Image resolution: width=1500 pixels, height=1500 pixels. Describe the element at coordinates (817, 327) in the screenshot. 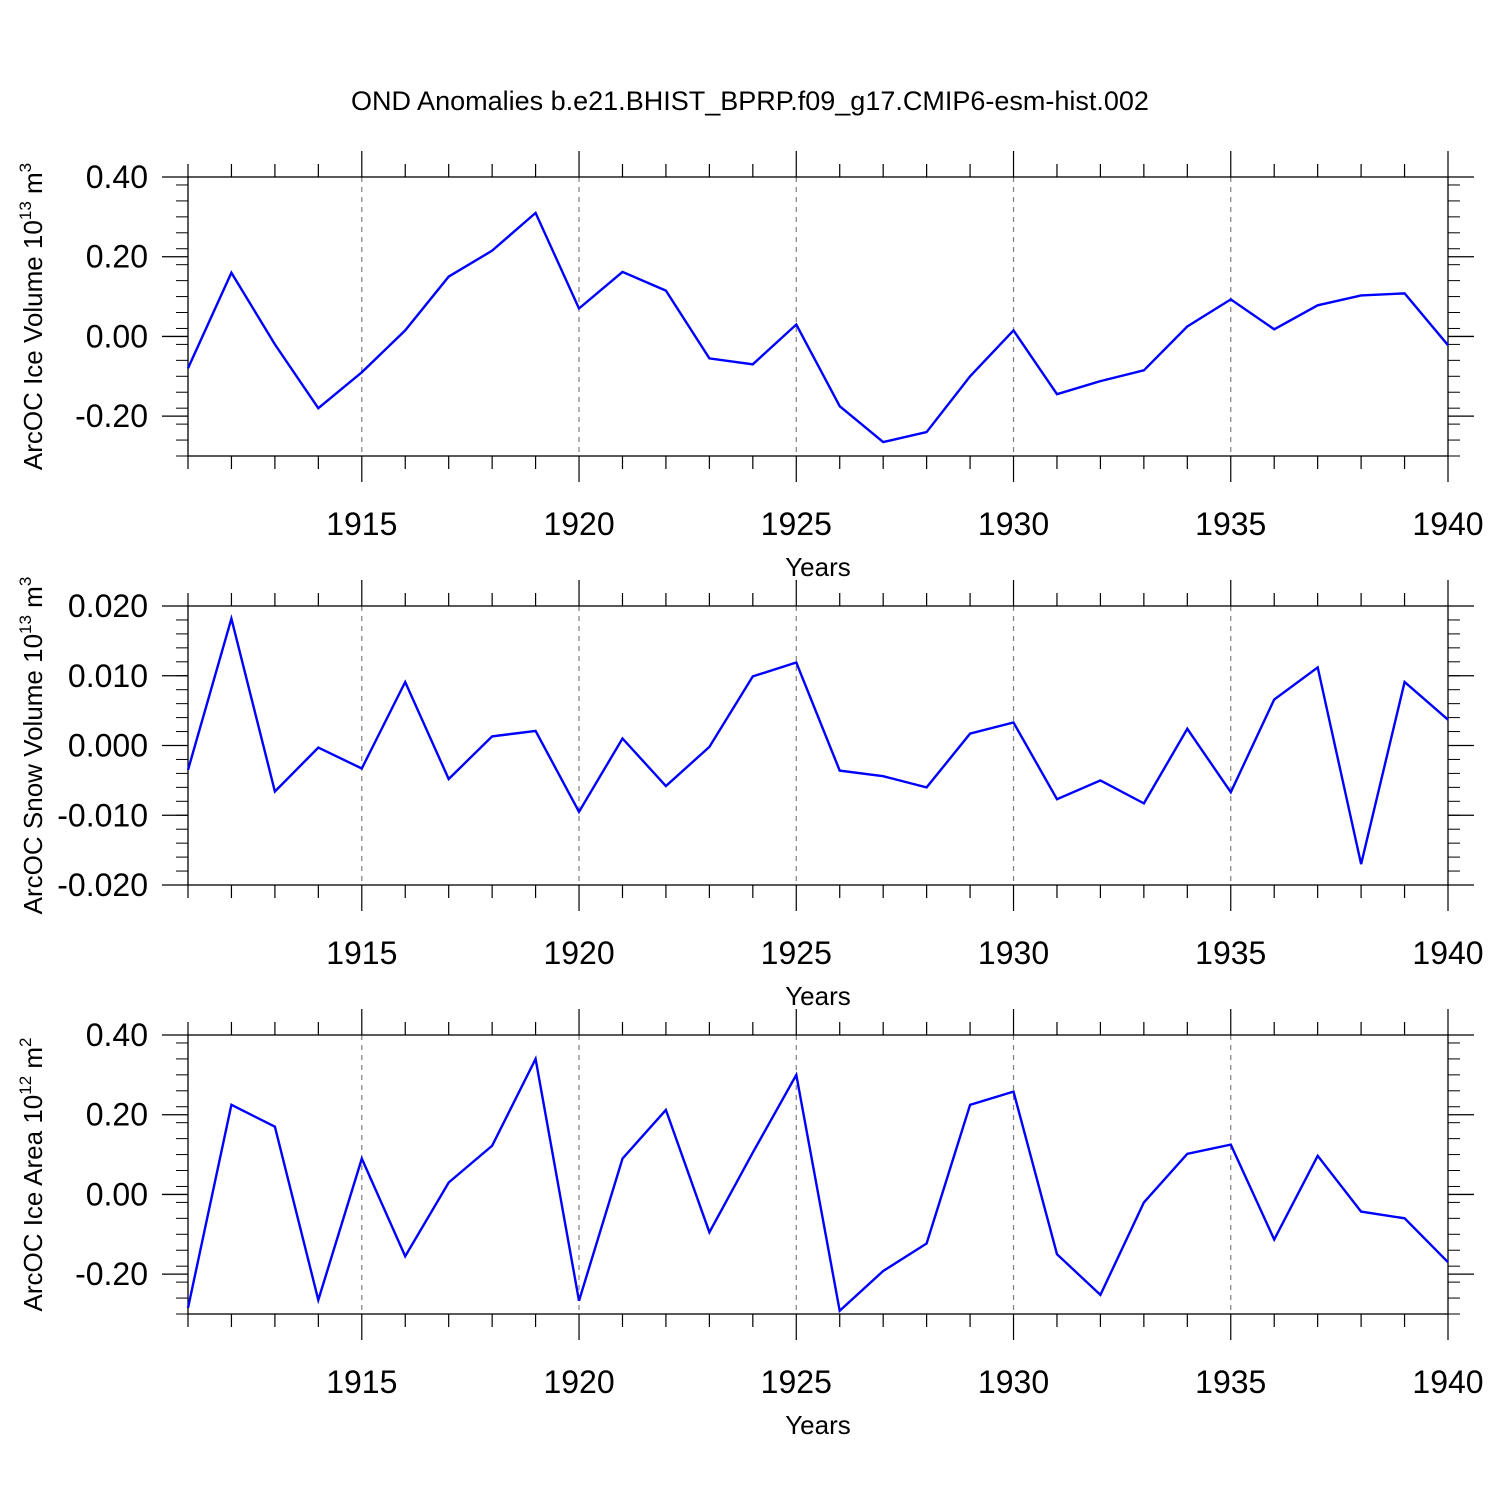

I see `ice-volume-series-line` at that location.